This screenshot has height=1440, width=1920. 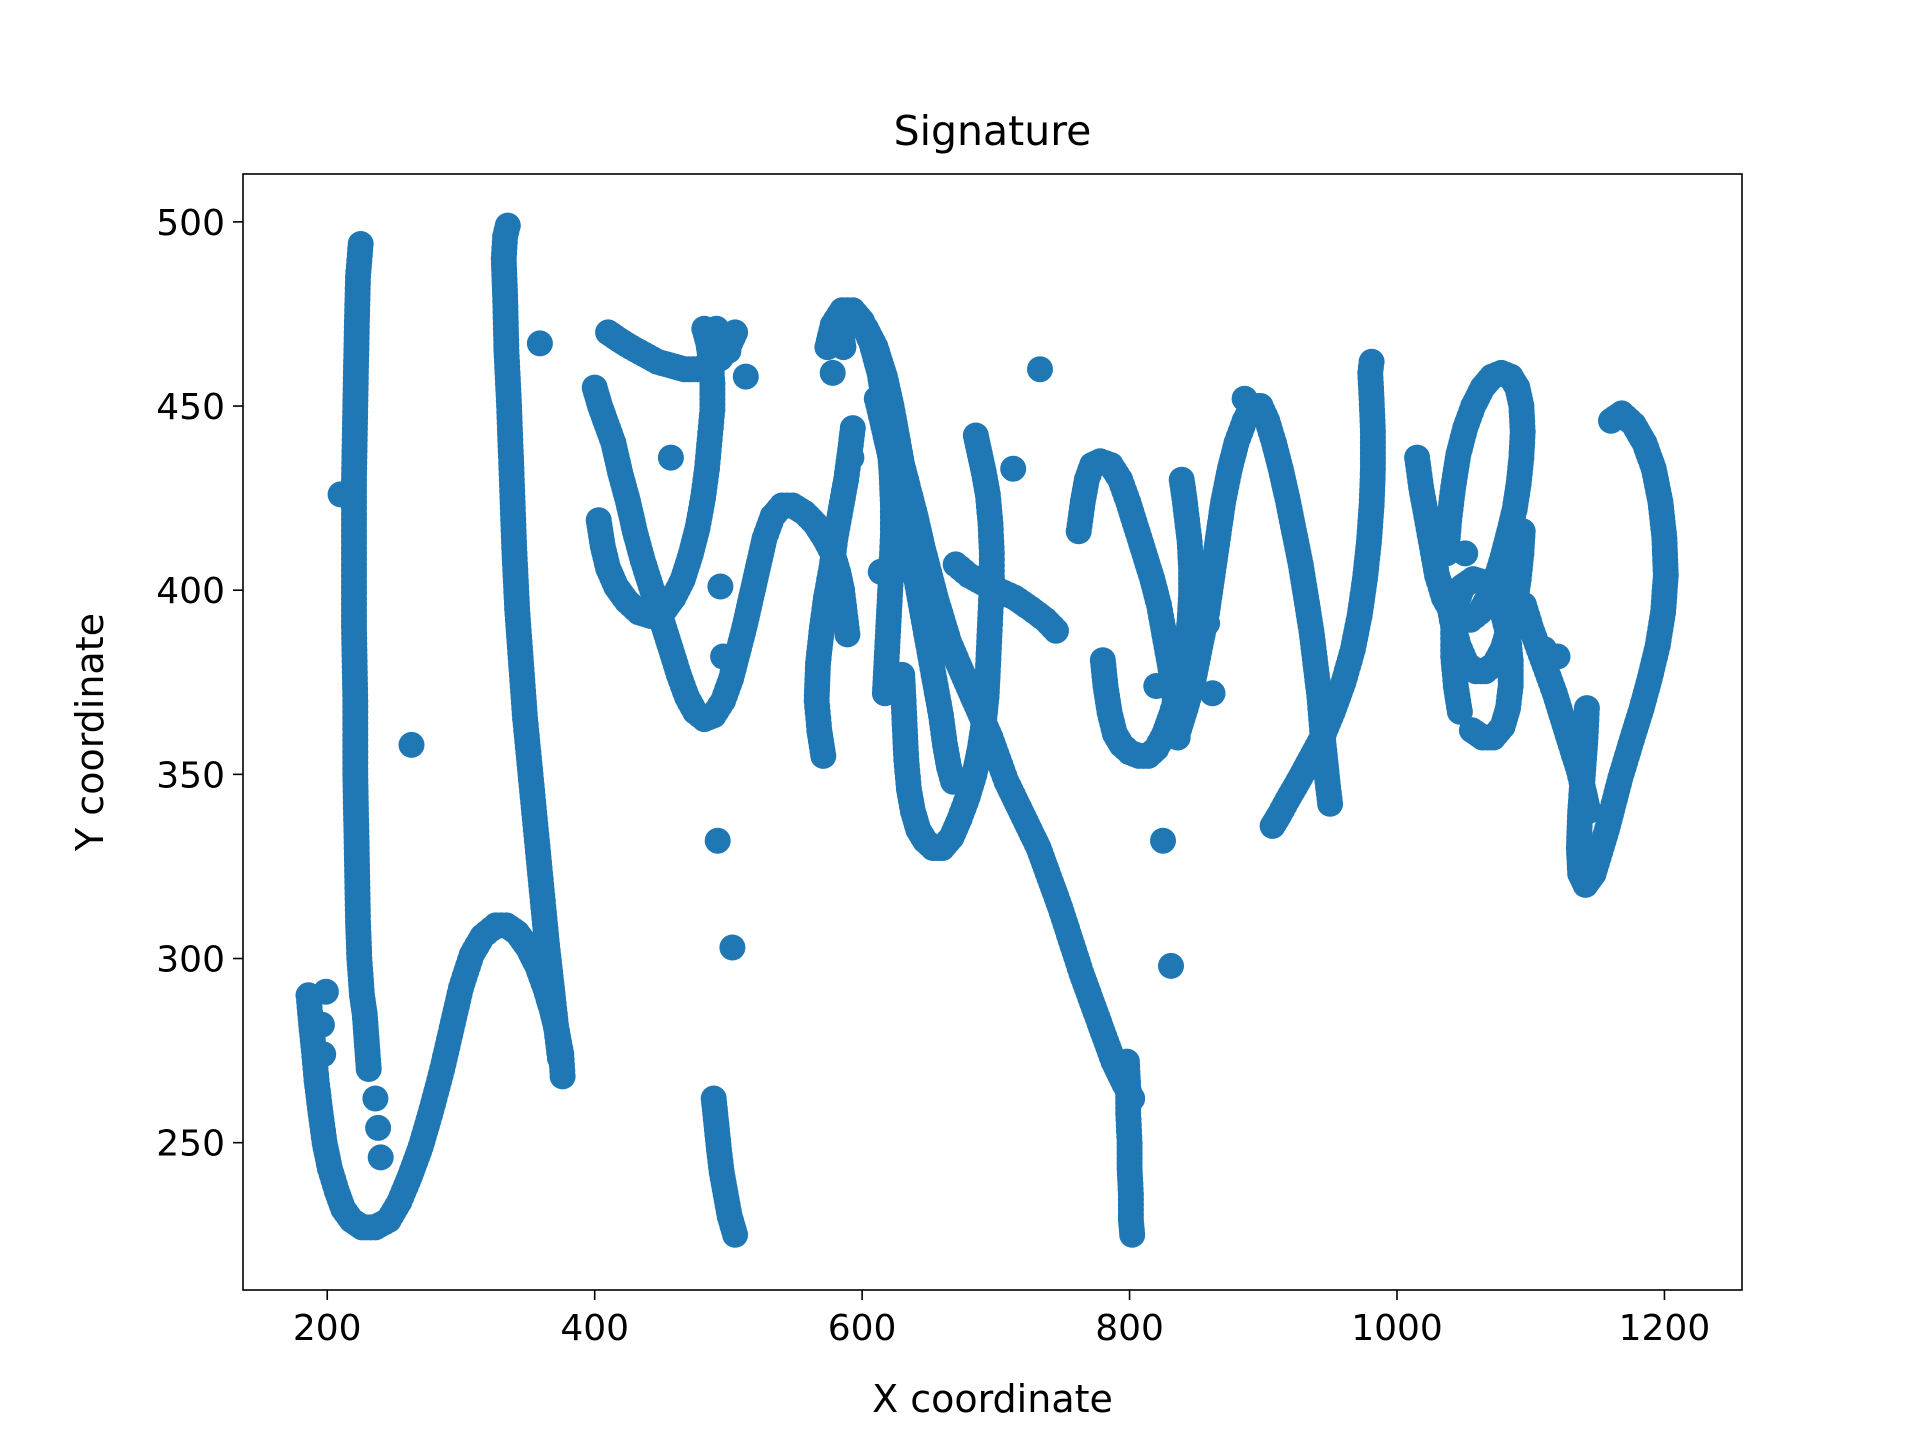 What do you see at coordinates (1129, 1328) in the screenshot?
I see `x-tick-label: 800` at bounding box center [1129, 1328].